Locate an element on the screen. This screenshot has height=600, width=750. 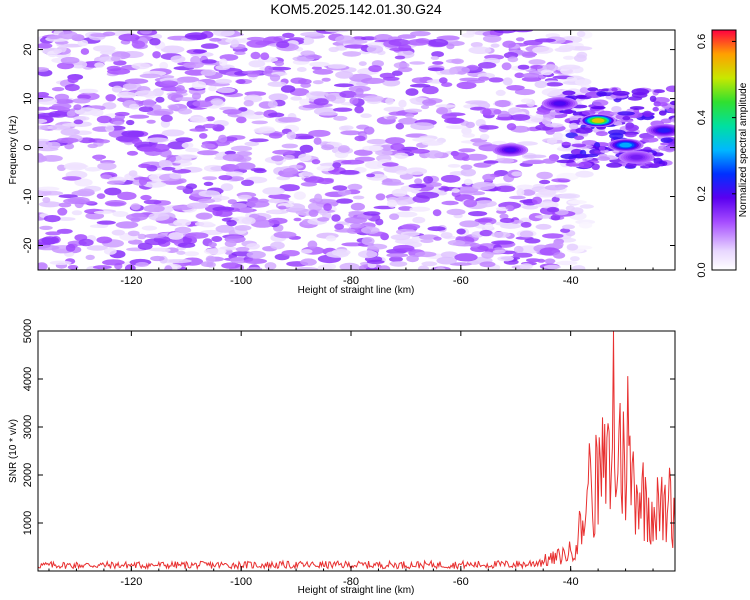
x-tick-label: -80 is located at coordinates (351, 582).